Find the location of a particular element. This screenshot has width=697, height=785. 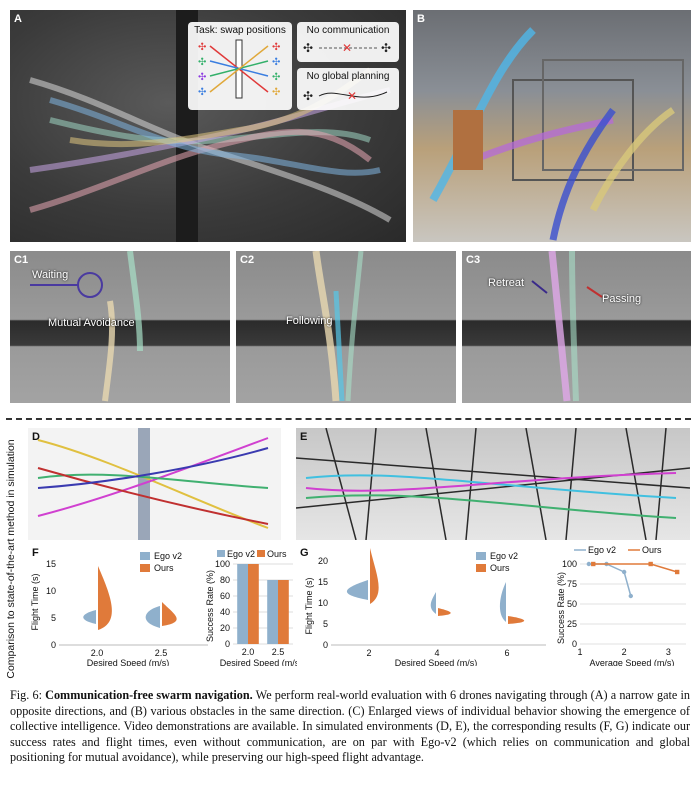

f-bar-ytick: 100 is located at coordinates (222, 564).